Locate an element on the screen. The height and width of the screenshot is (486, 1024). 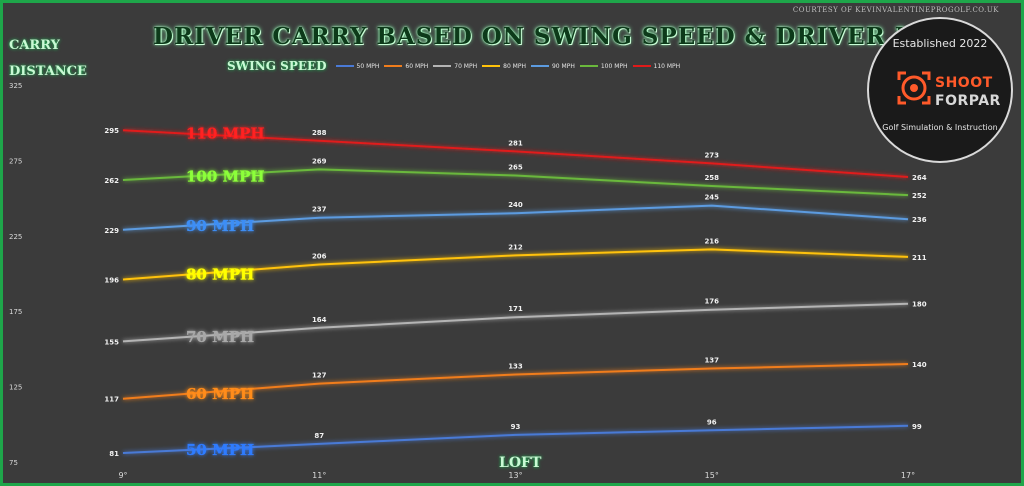
data-label: 176 is located at coordinates (711, 302).